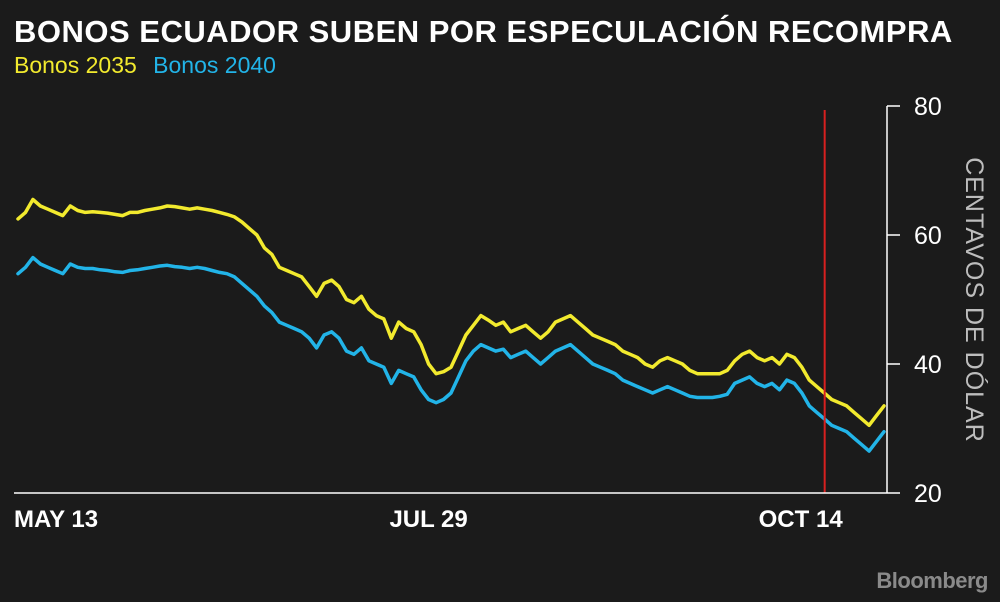 The height and width of the screenshot is (602, 1000). What do you see at coordinates (150, 65) in the screenshot?
I see `legend: Bonos 2035 Bonos 2040` at bounding box center [150, 65].